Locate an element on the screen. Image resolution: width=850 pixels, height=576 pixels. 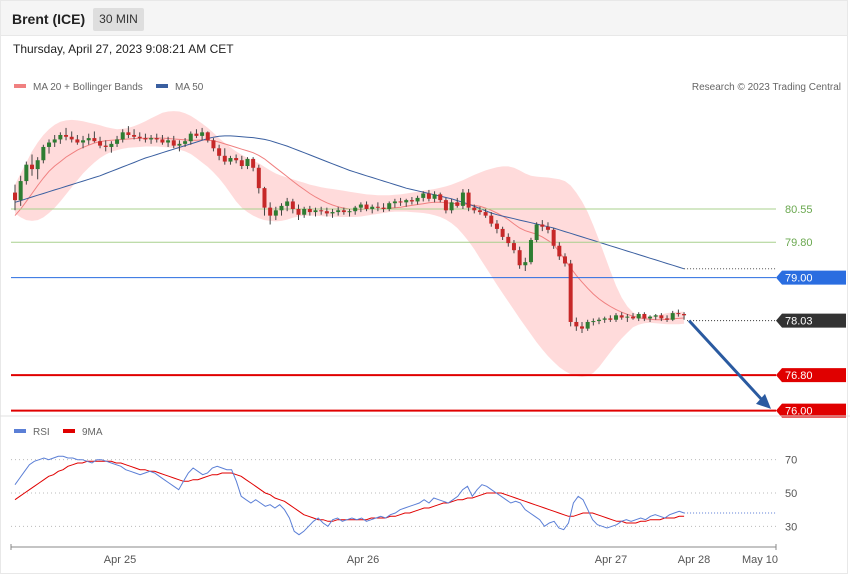
legend-swatch-rsi9 is located at coordinates (69, 431).